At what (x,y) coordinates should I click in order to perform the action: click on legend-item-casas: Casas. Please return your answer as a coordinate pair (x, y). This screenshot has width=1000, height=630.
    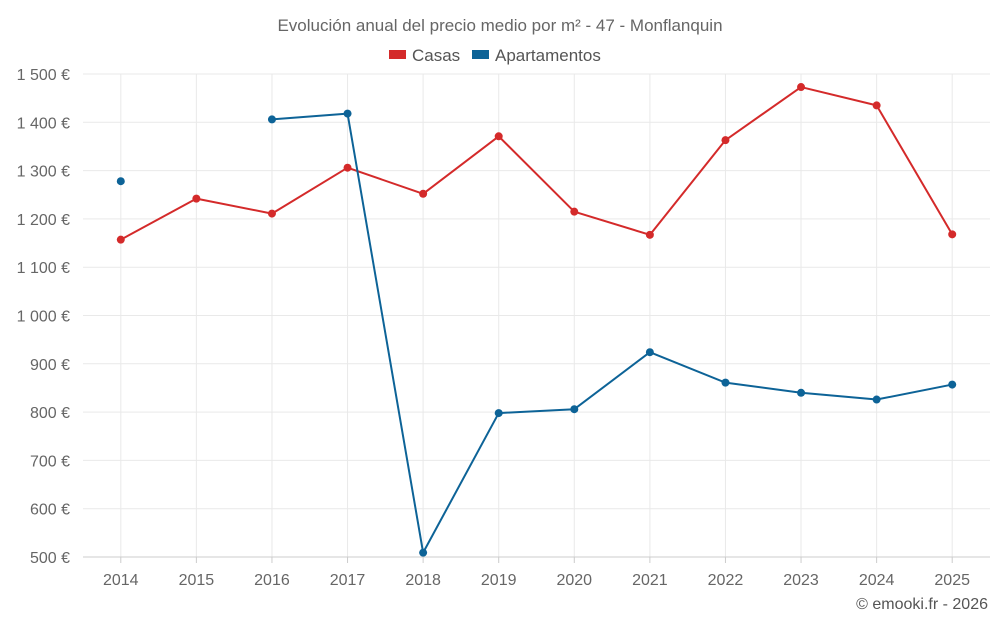
    Looking at the image, I should click on (424, 55).